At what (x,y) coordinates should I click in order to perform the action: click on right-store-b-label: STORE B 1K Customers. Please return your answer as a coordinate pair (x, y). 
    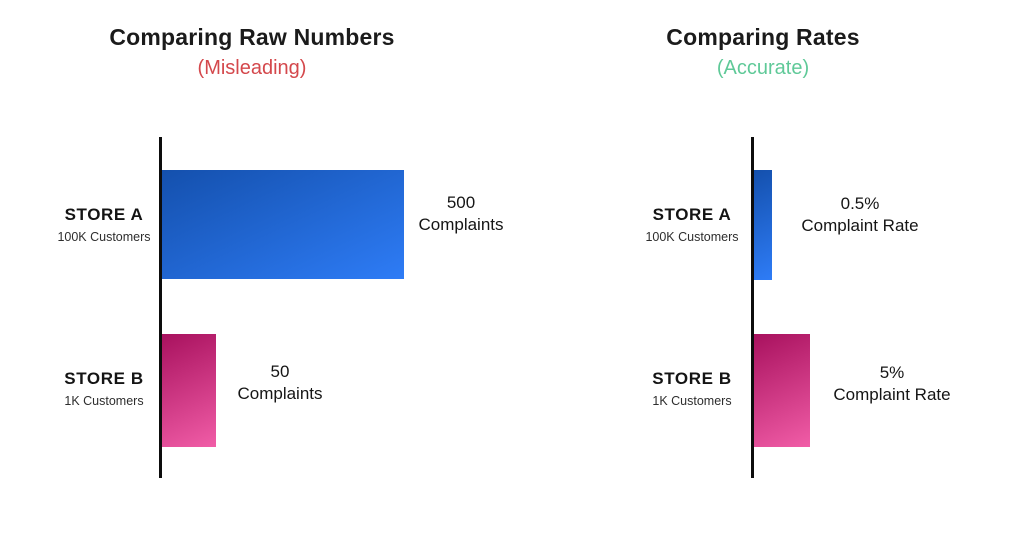
    Looking at the image, I should click on (692, 389).